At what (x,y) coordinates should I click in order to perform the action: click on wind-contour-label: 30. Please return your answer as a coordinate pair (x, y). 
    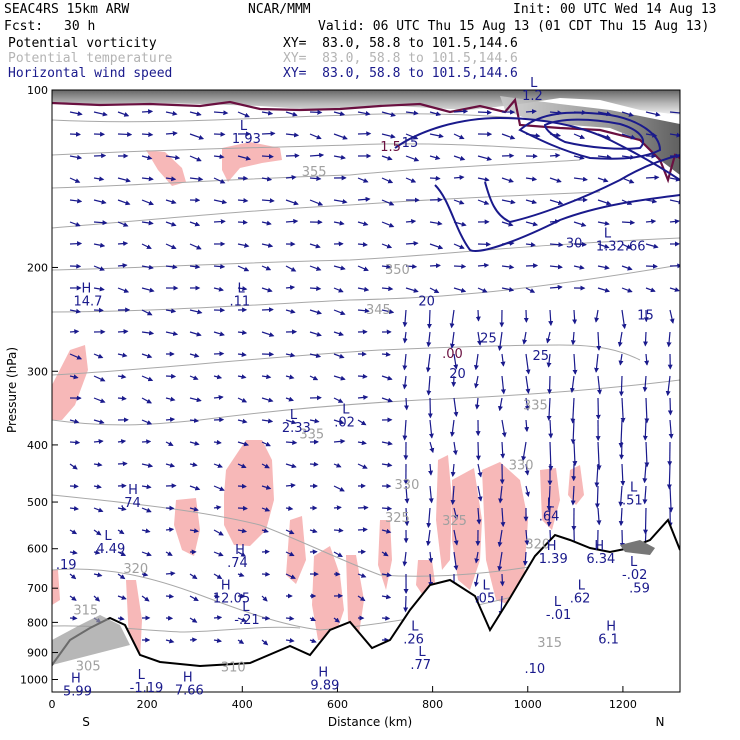
    Looking at the image, I should click on (574, 244).